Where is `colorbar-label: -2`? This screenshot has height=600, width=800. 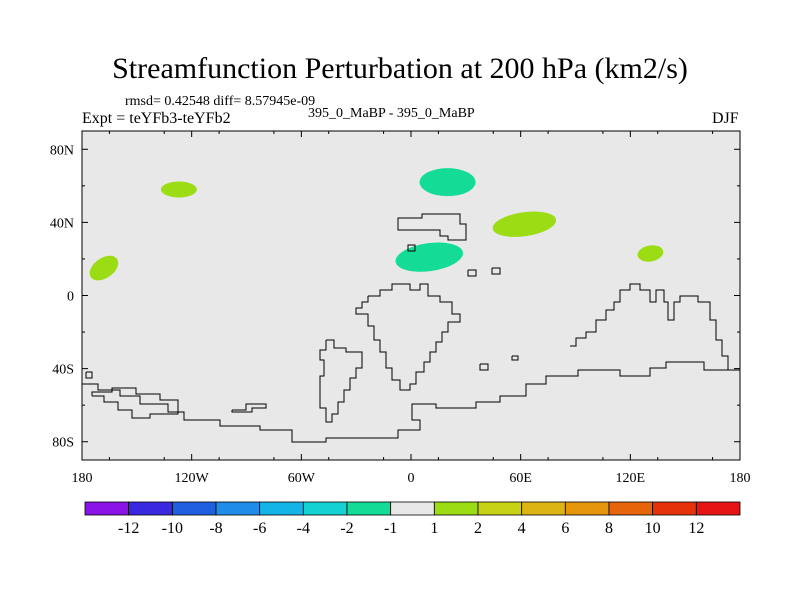
colorbar-label: -2 is located at coordinates (346, 528).